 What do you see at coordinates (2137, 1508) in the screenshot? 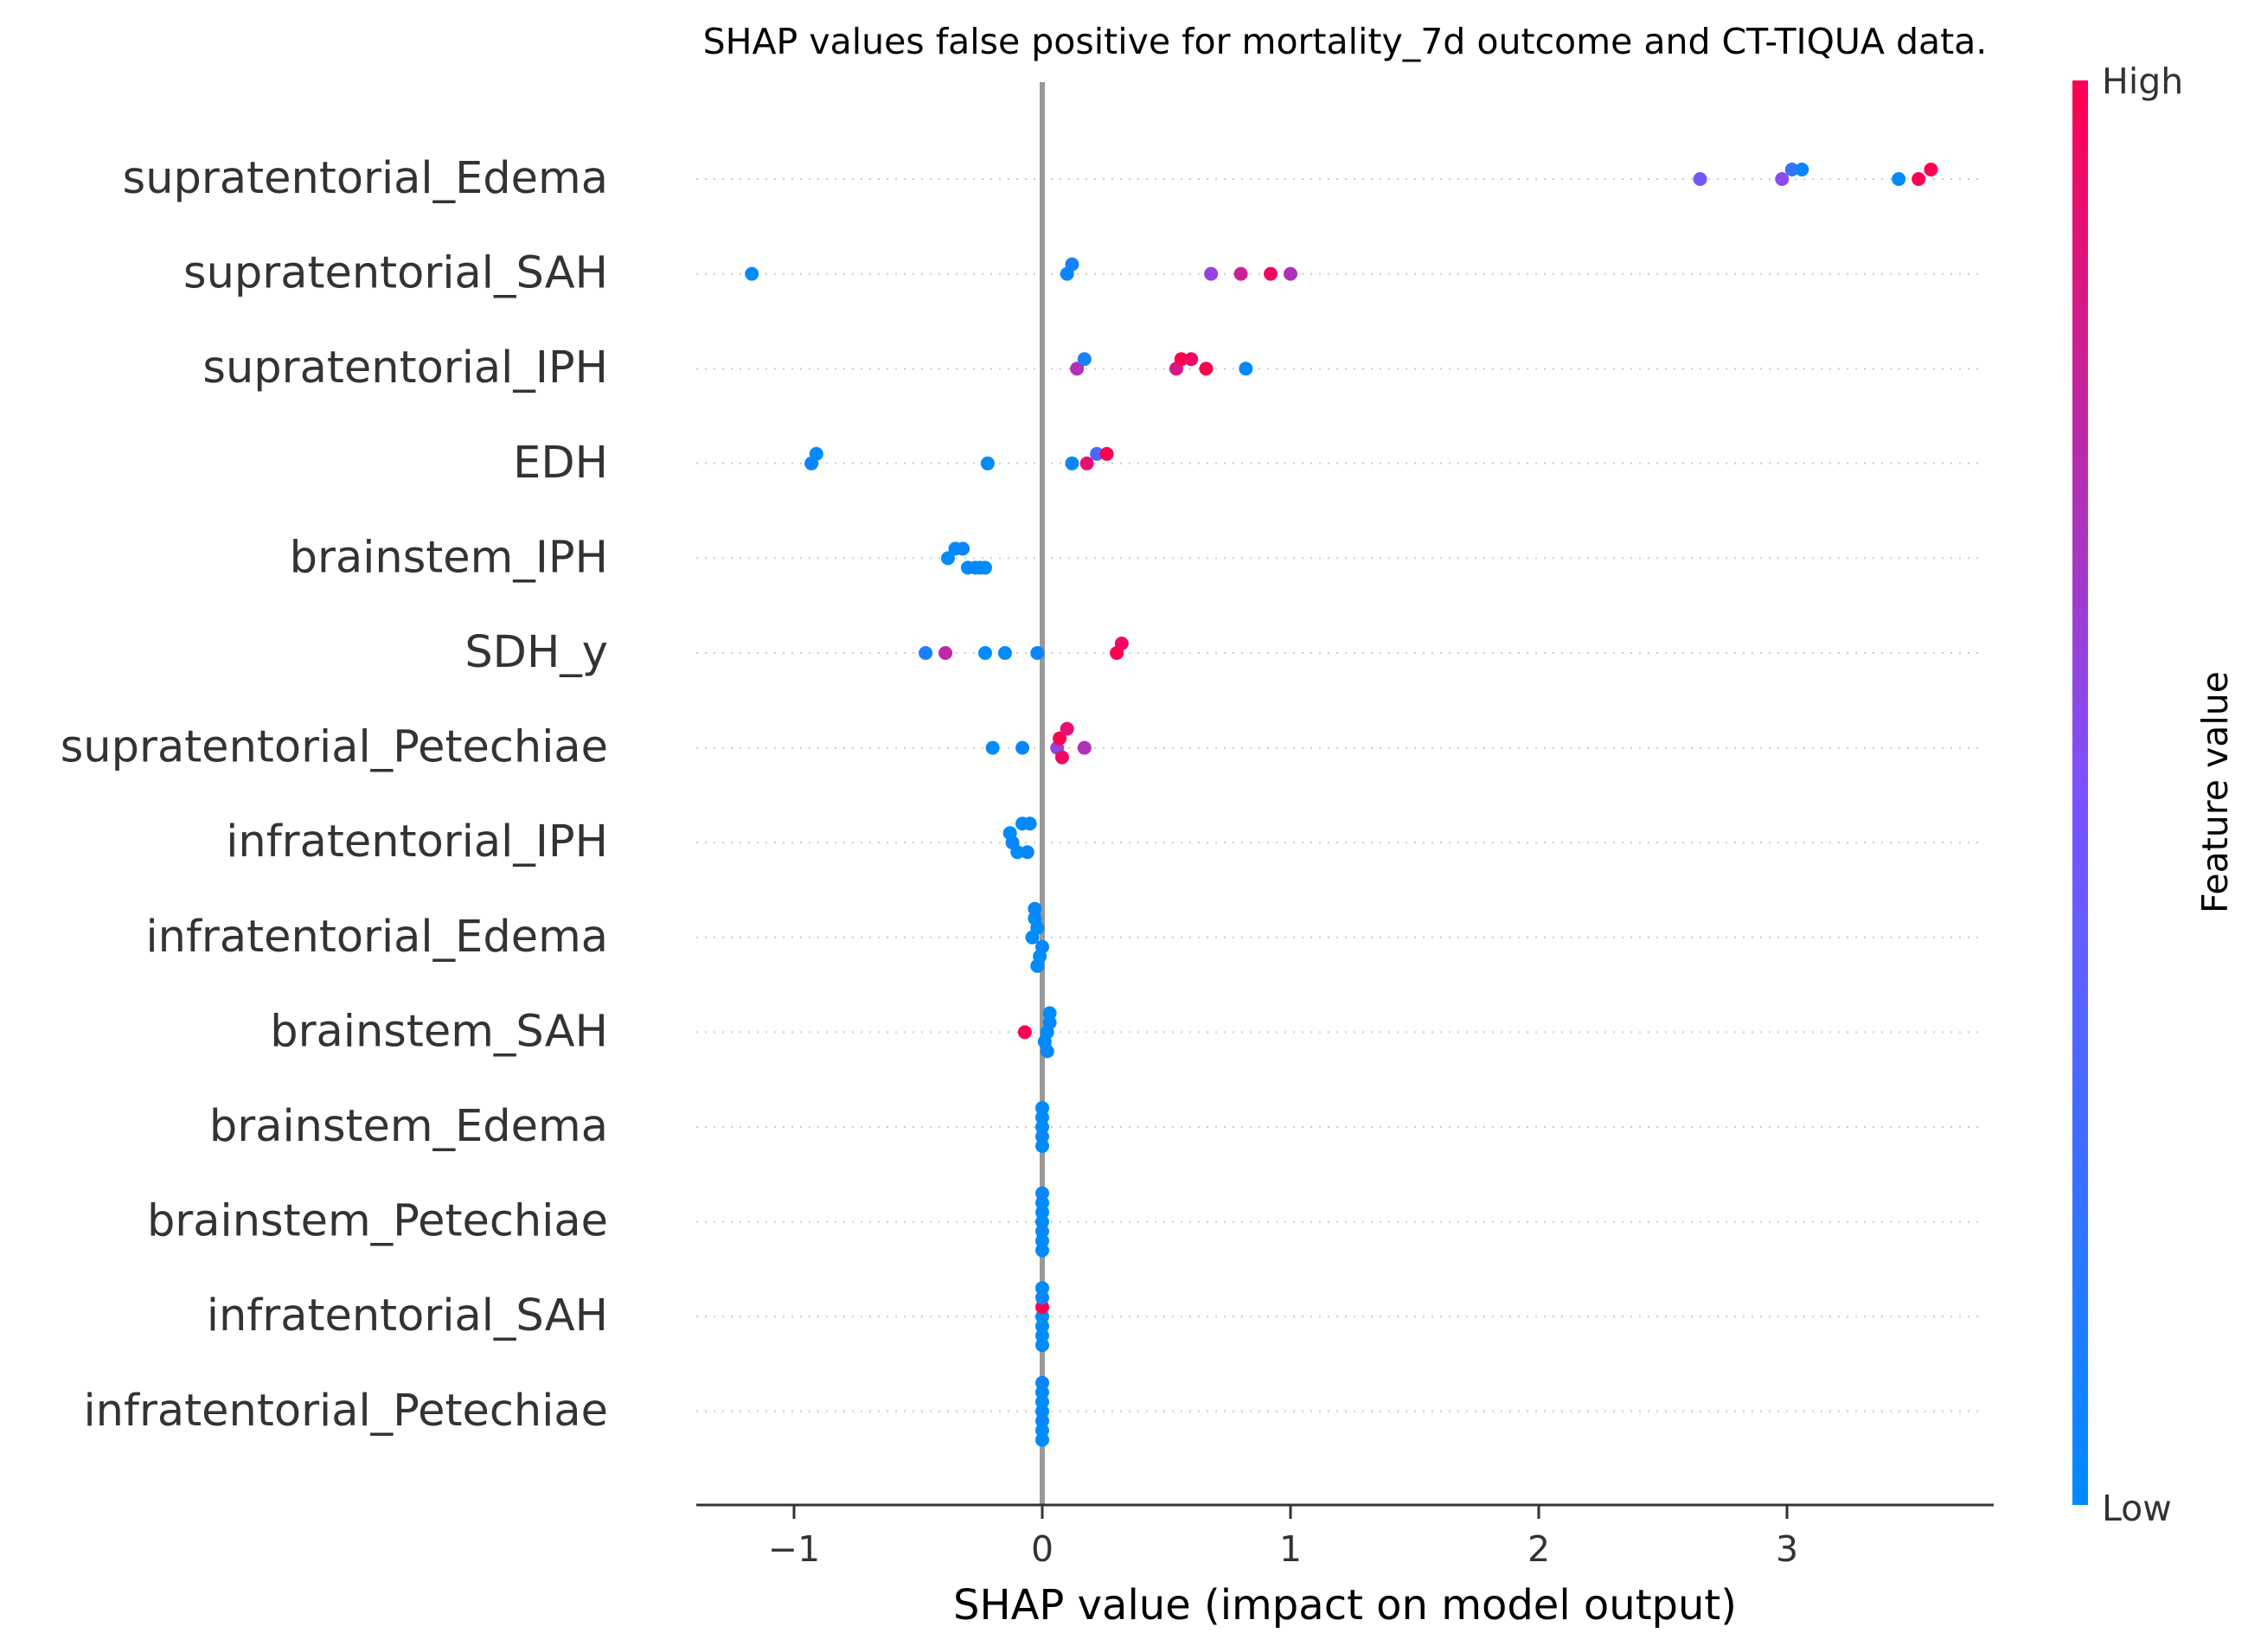
I see `colorbar-low-label: Low` at bounding box center [2137, 1508].